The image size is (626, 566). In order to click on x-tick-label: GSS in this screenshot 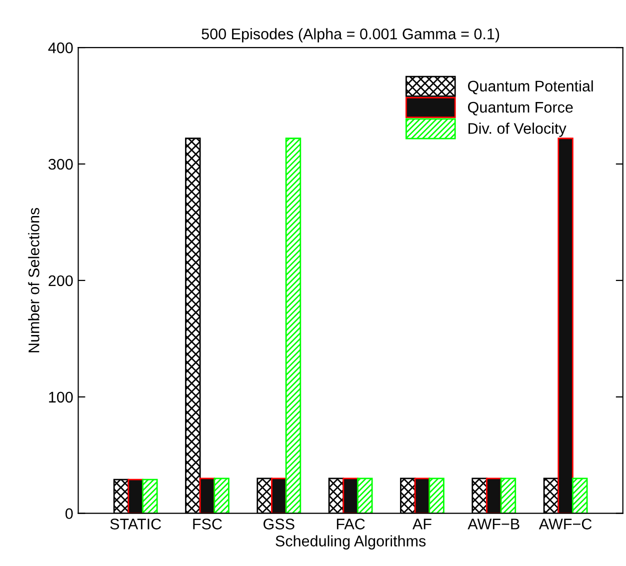, I will do `click(279, 524)`.